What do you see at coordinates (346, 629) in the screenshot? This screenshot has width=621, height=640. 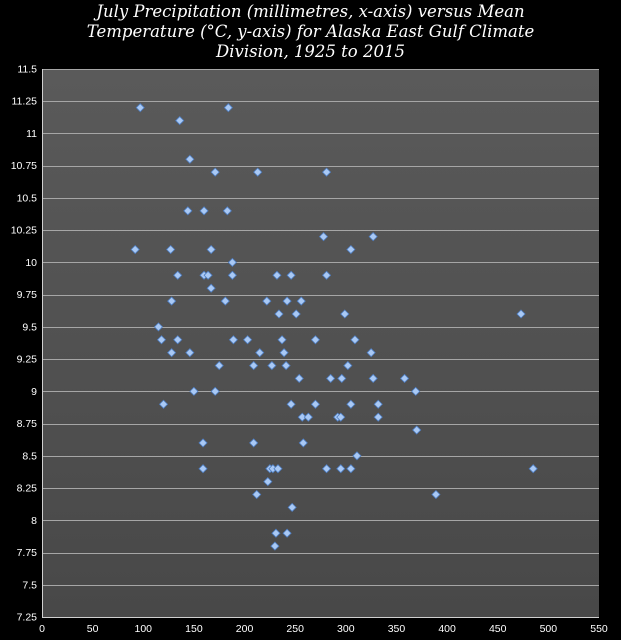 I see `x-tick-label: 300` at bounding box center [346, 629].